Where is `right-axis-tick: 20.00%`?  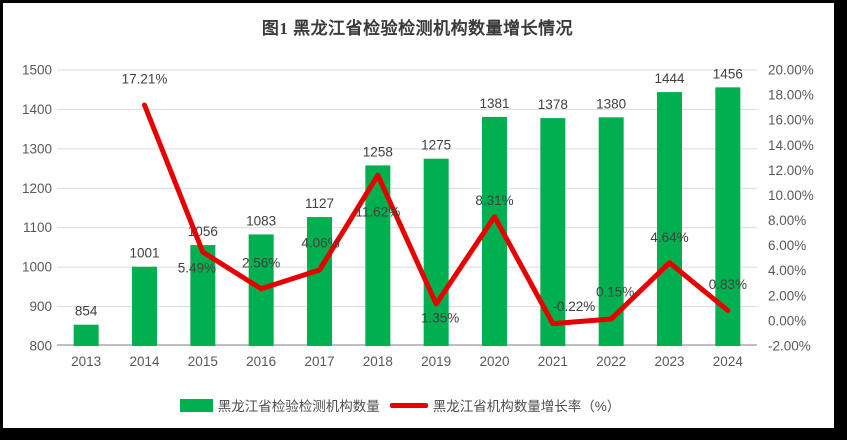
right-axis-tick: 20.00% is located at coordinates (791, 70).